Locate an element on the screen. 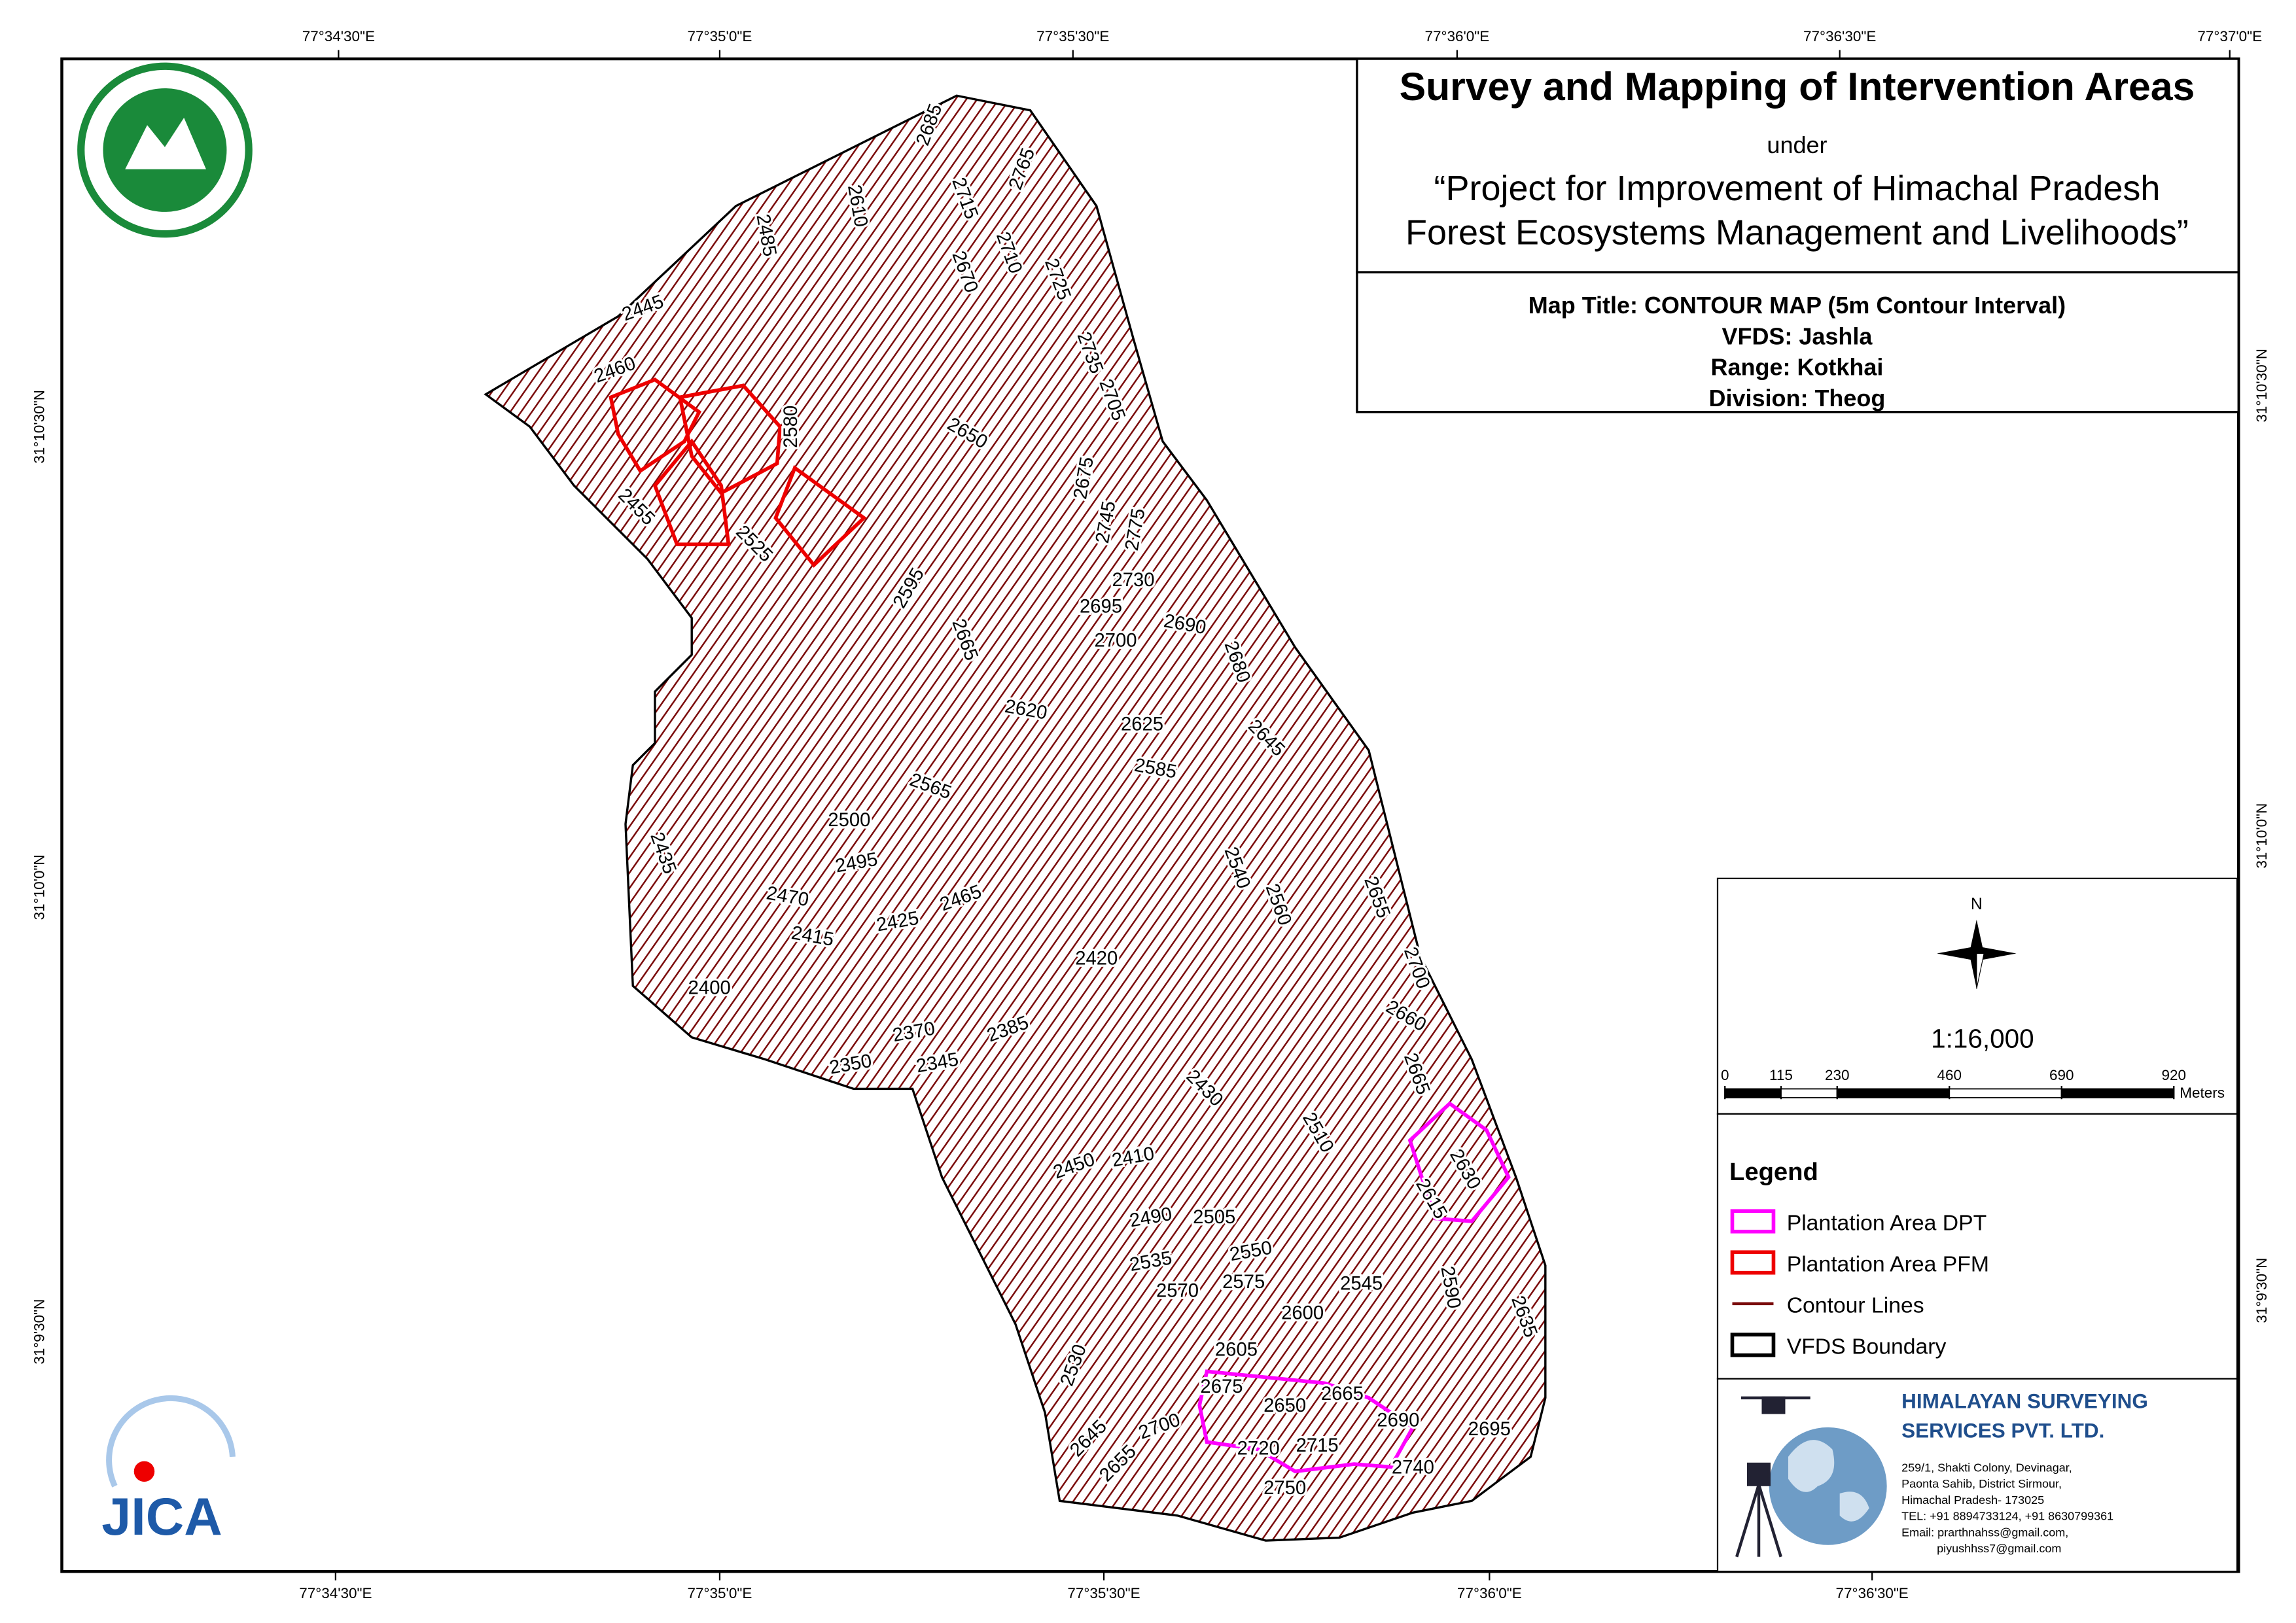  jica-dot is located at coordinates (144, 1472).